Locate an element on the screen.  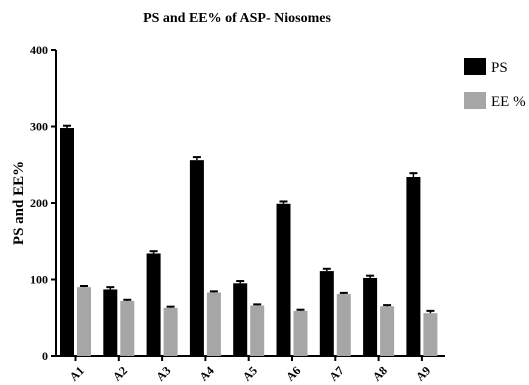
bar-ps-a9 is located at coordinates (413, 266).